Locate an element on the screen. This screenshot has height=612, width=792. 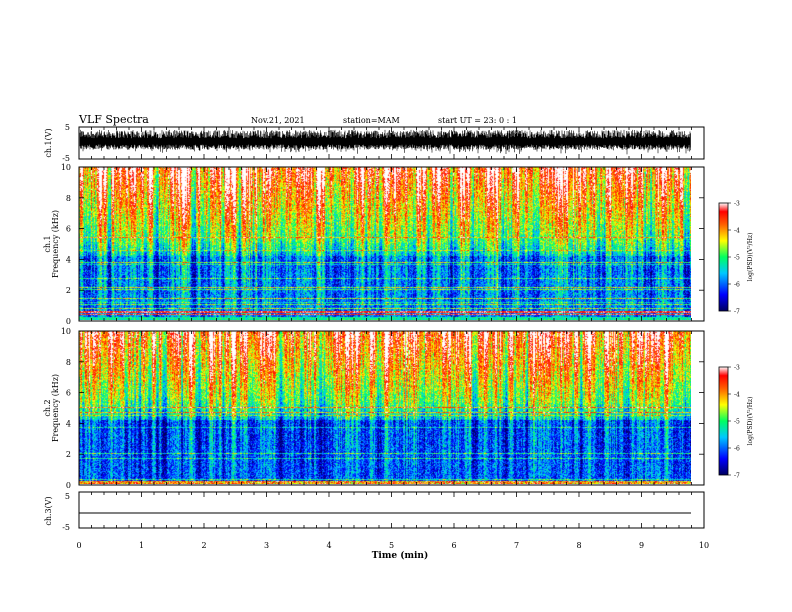
ch2-colorbar: -3 -4 -5 -6 -7 log(PSD)(V²/Hz) is located at coordinates (736, 422).